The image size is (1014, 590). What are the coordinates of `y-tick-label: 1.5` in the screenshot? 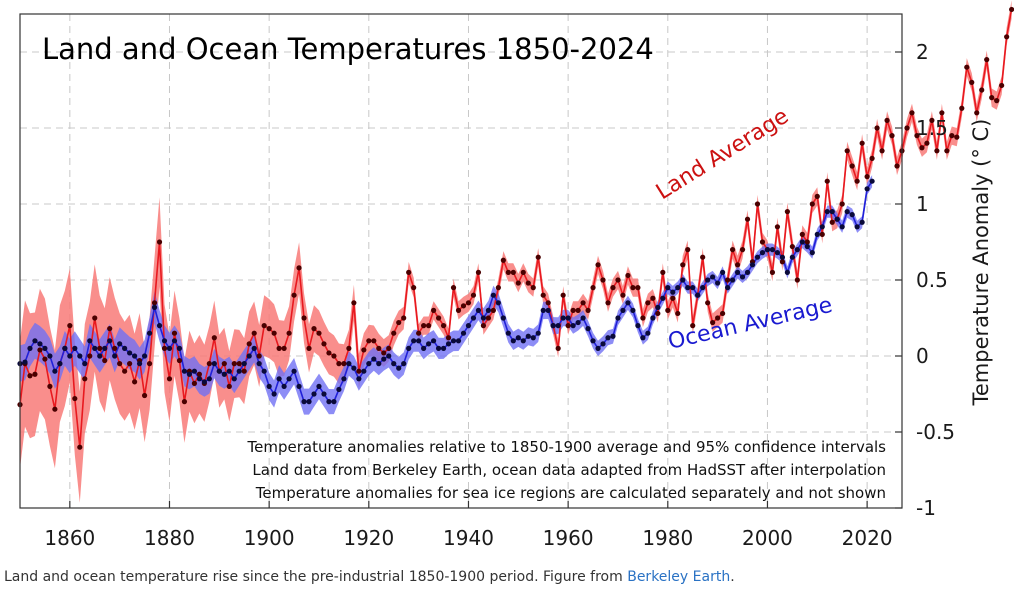 It's located at (932, 128).